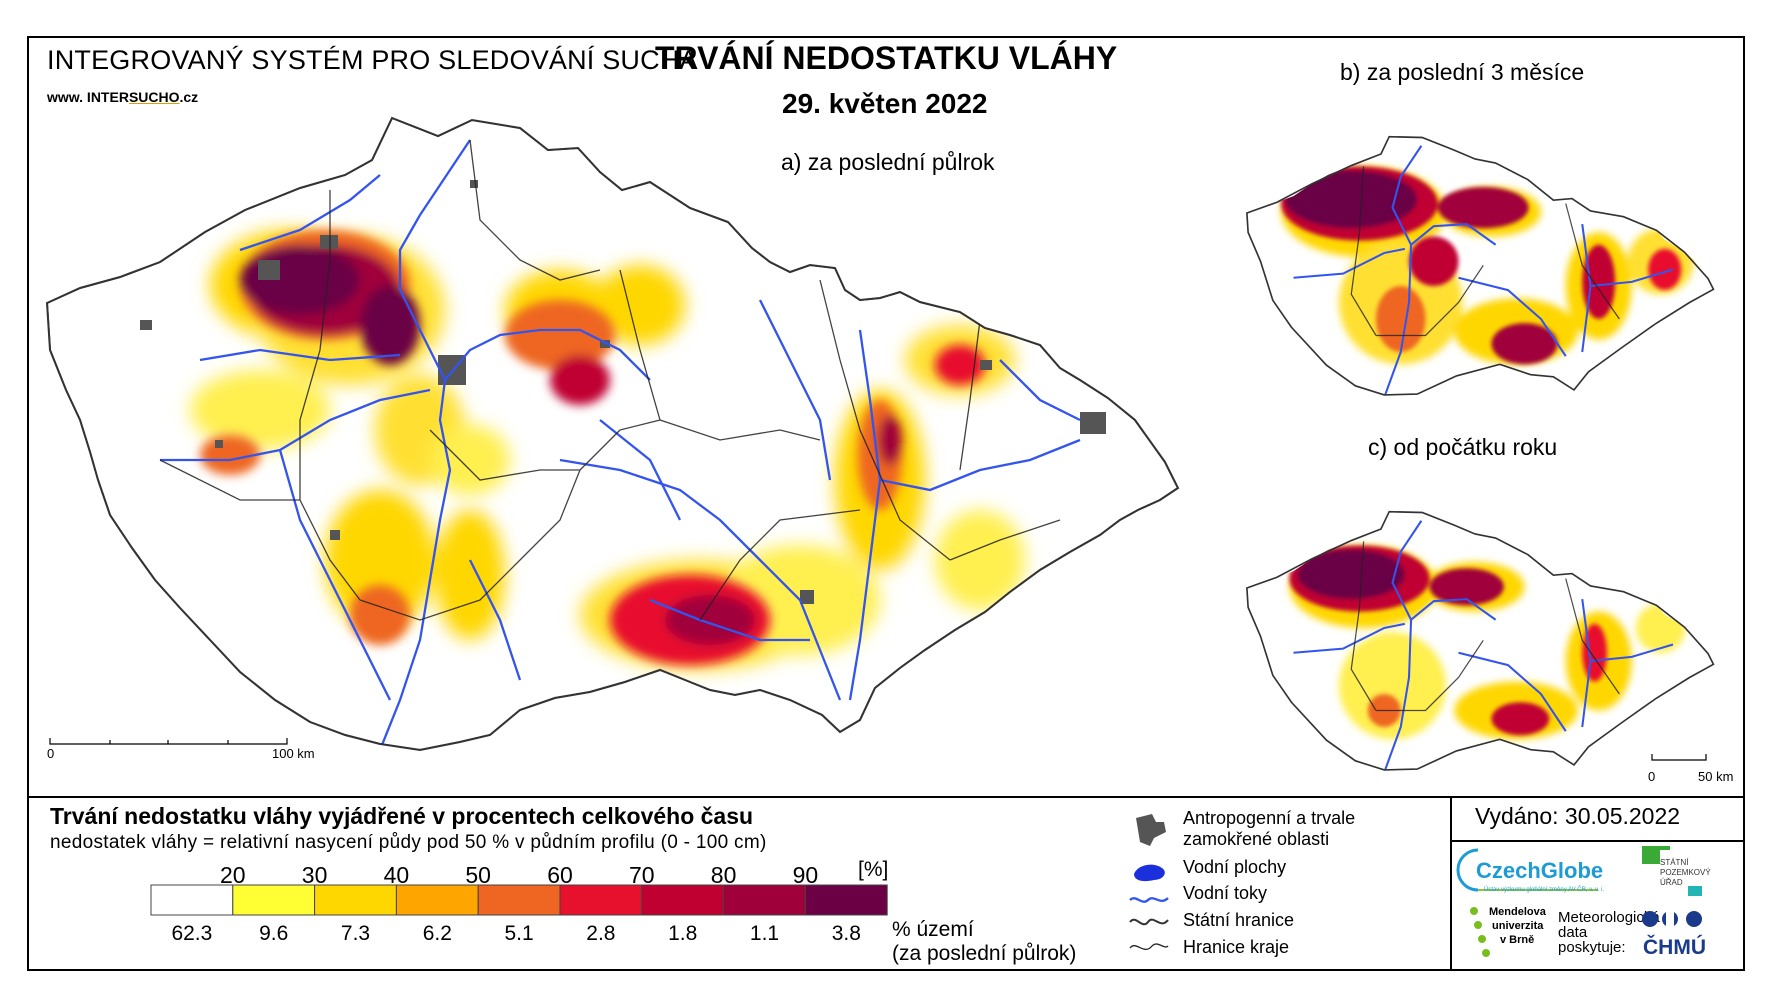  I want to click on legend-area-percentage: 1.1, so click(764, 933).